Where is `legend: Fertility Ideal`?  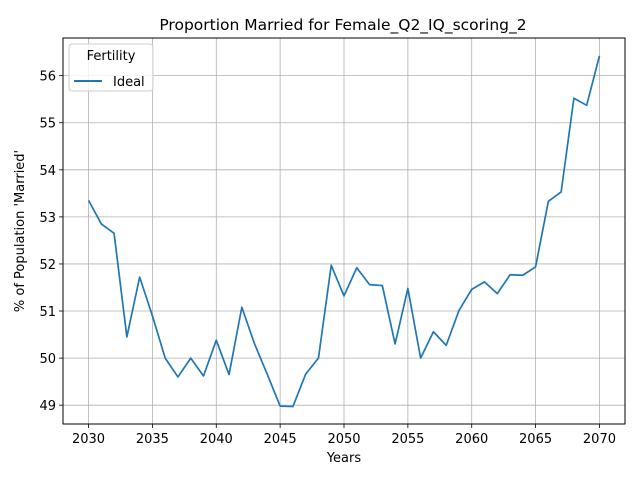 legend: Fertility Ideal is located at coordinates (111, 67).